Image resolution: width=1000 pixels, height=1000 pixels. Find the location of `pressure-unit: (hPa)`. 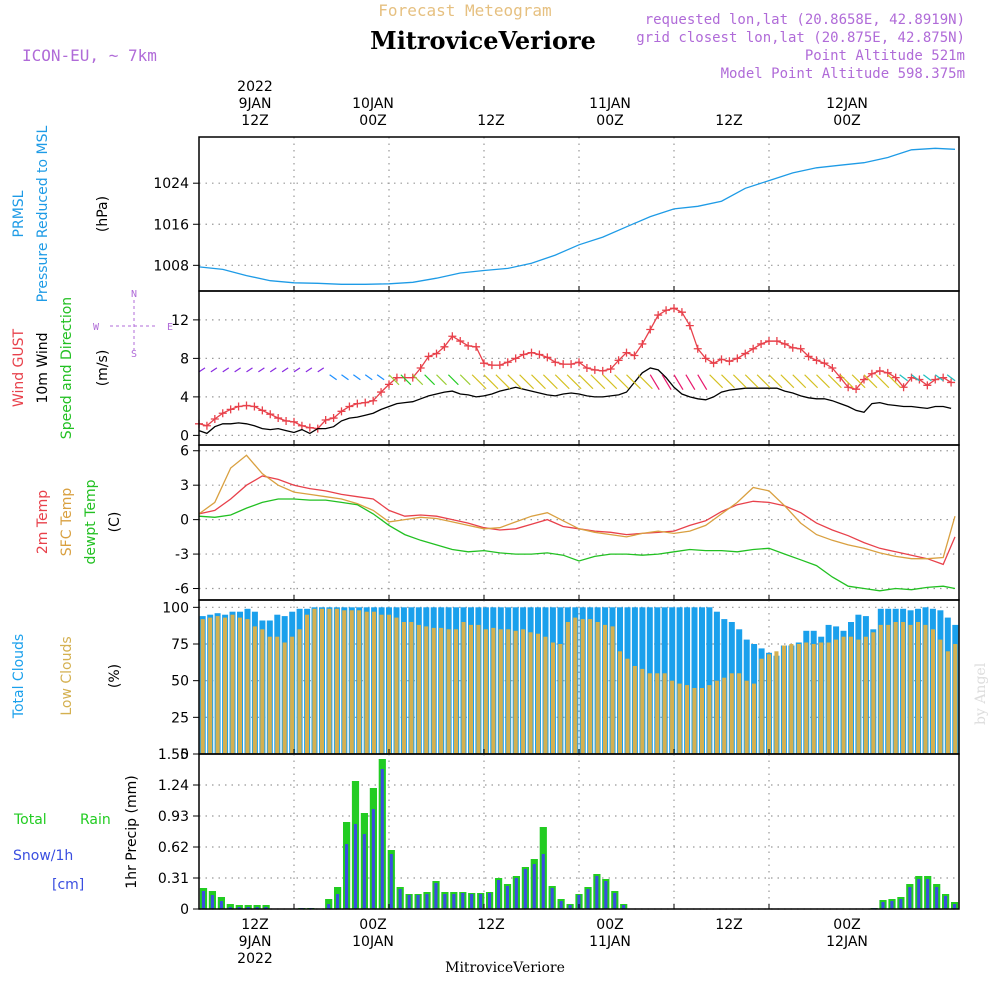

pressure-unit: (hPa) is located at coordinates (103, 214).